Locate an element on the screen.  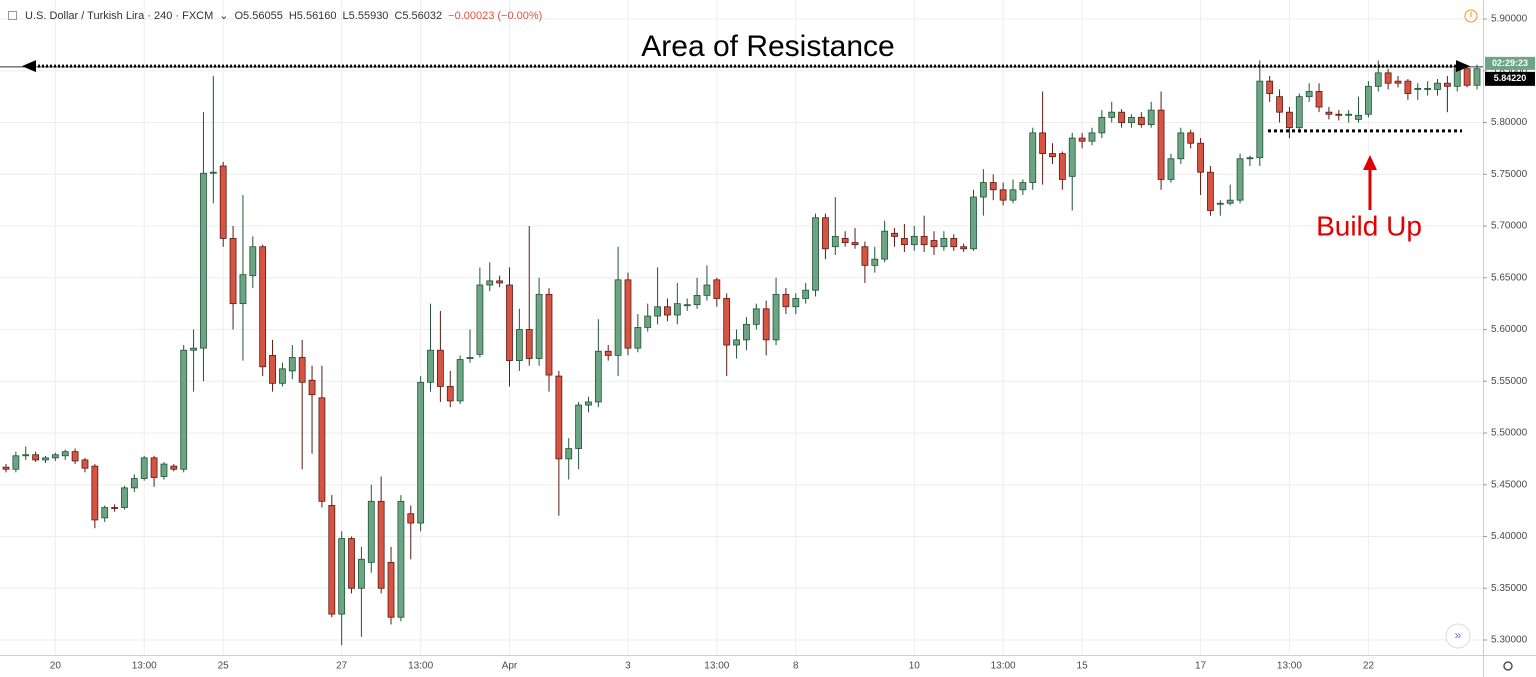
x-tick-label: 15 is located at coordinates (1083, 666).